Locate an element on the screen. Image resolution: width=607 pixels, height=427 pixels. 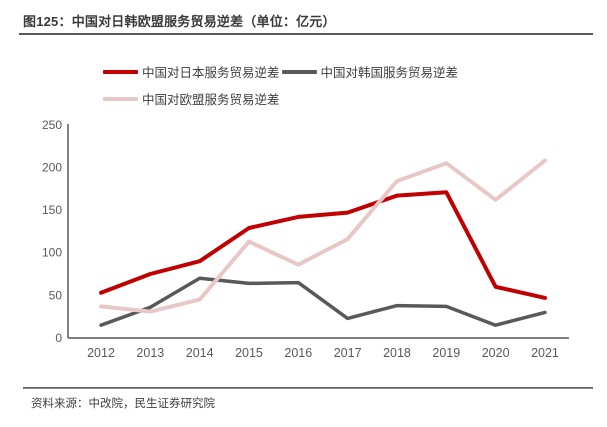
x-tick-label: 2016 is located at coordinates (298, 353).